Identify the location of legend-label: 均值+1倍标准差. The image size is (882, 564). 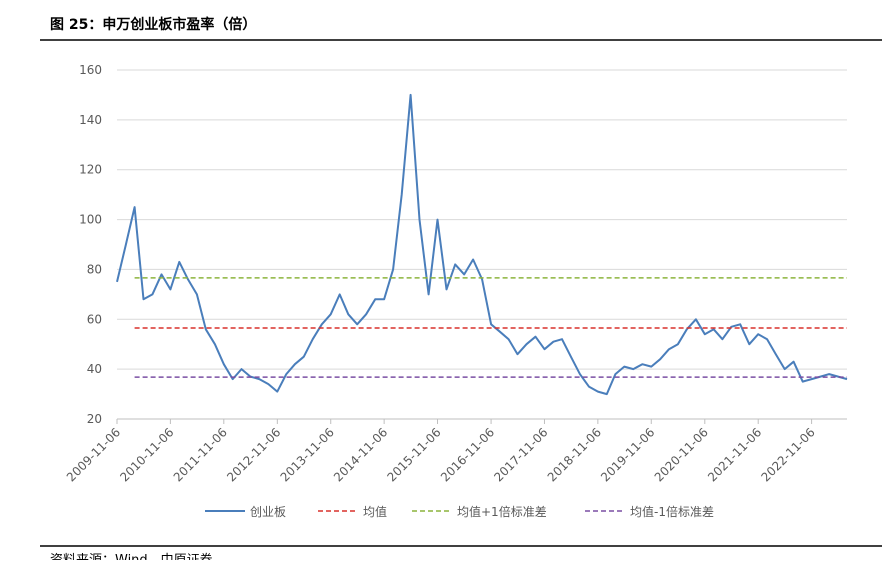
(502, 511).